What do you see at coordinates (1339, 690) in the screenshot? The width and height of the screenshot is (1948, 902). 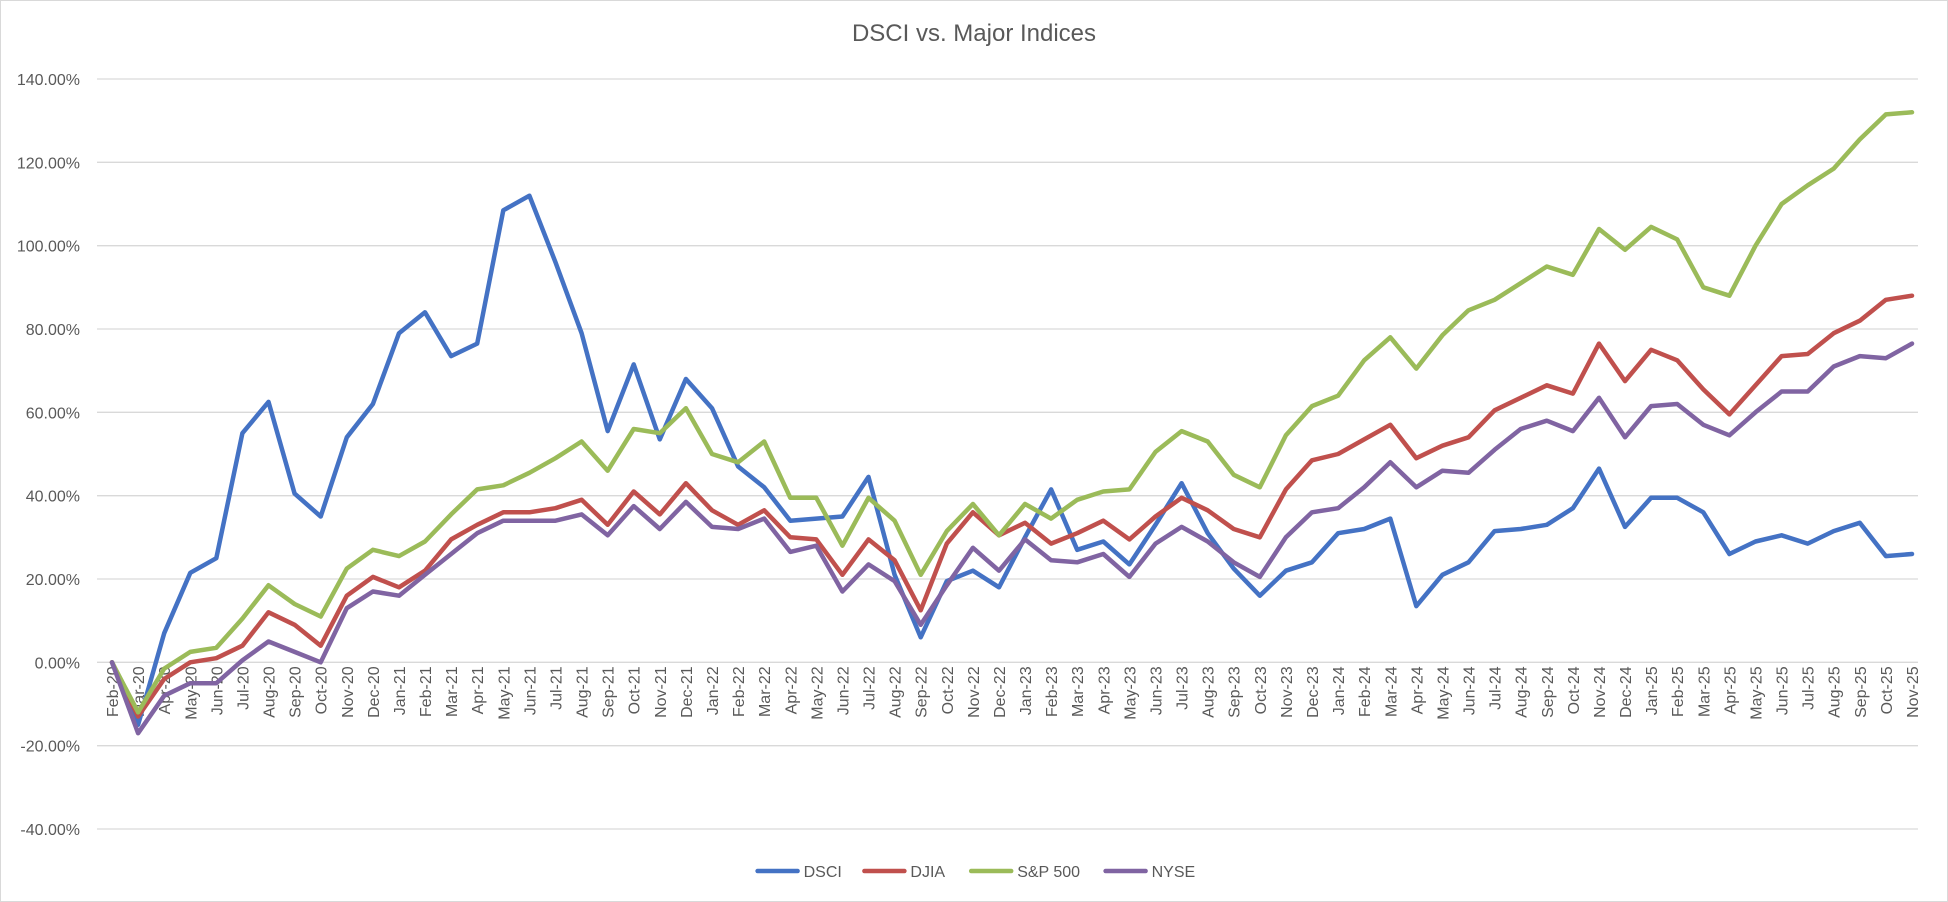 I see `x-tick-label: Jan-24` at bounding box center [1339, 690].